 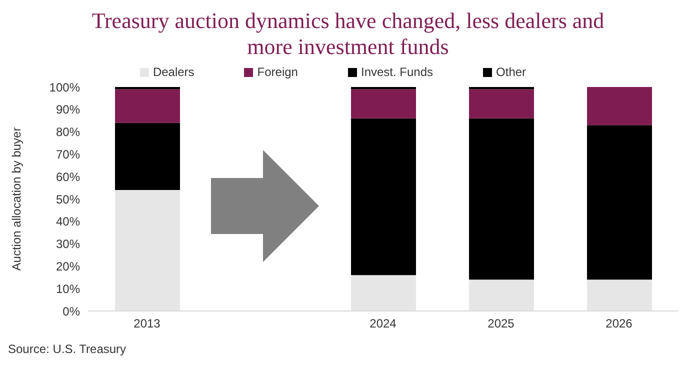 What do you see at coordinates (511, 72) in the screenshot?
I see `legend-label: Other` at bounding box center [511, 72].